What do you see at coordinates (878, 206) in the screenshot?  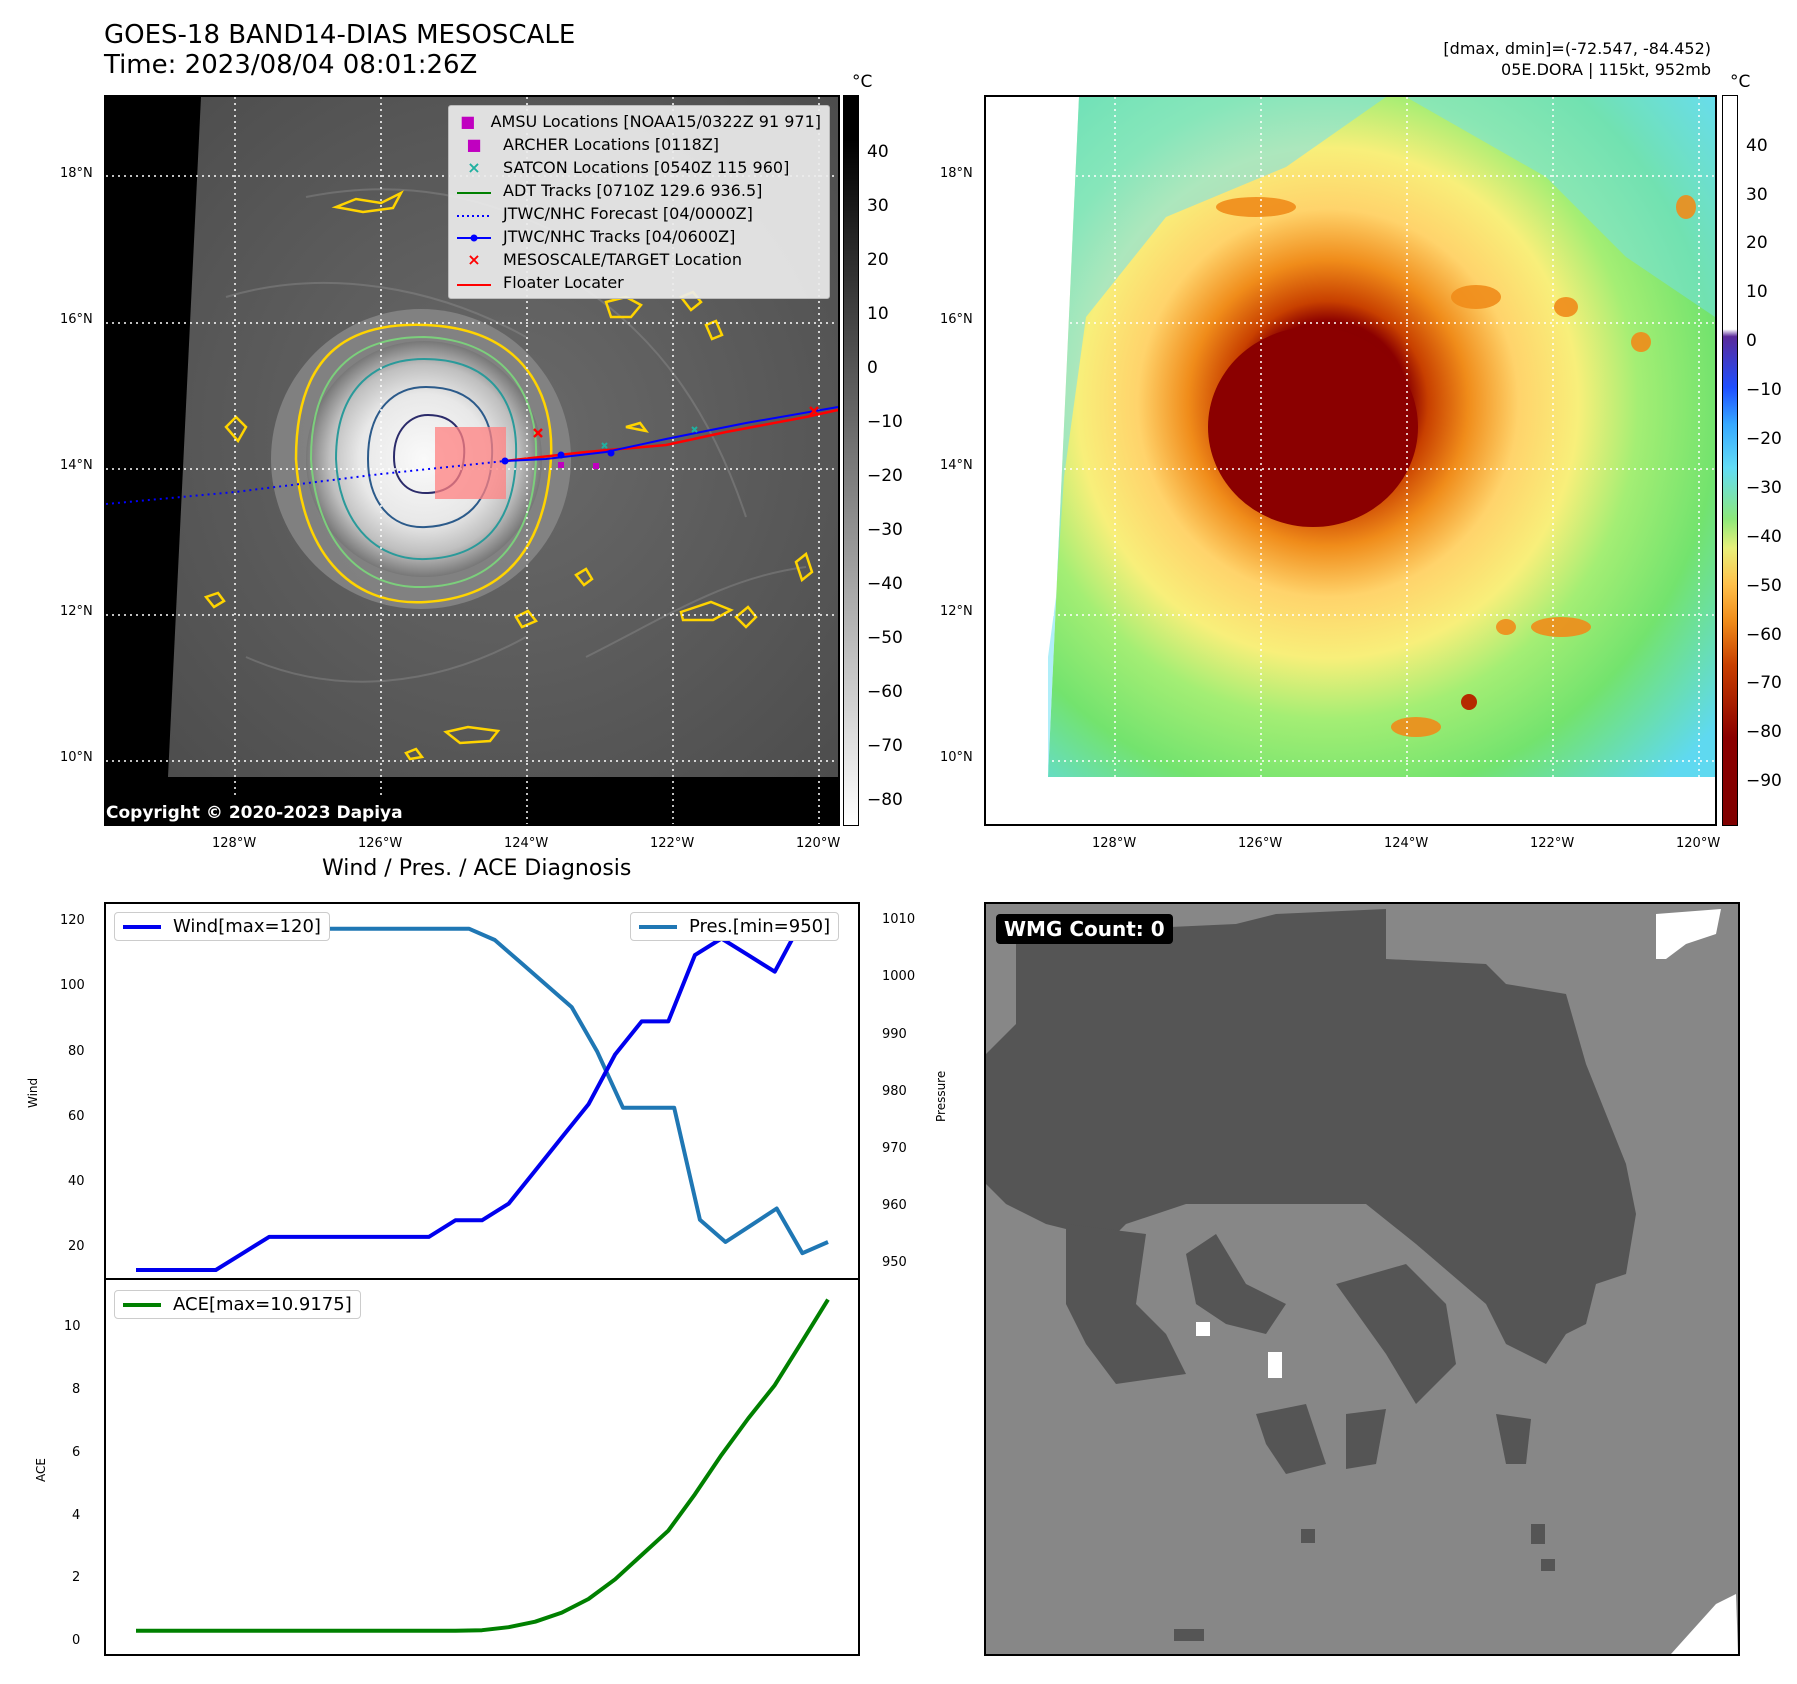 I see `ir-colorbar-tick: 30` at bounding box center [878, 206].